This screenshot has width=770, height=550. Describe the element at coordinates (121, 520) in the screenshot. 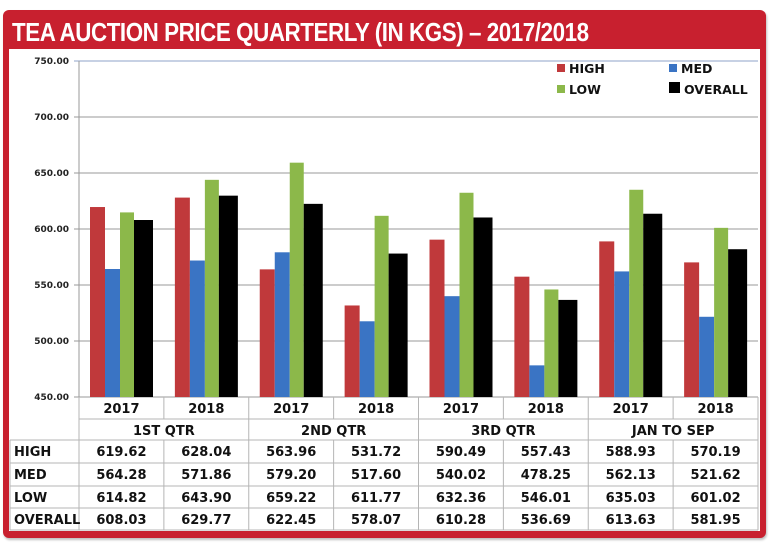

I see `table-cell: 608.03` at that location.